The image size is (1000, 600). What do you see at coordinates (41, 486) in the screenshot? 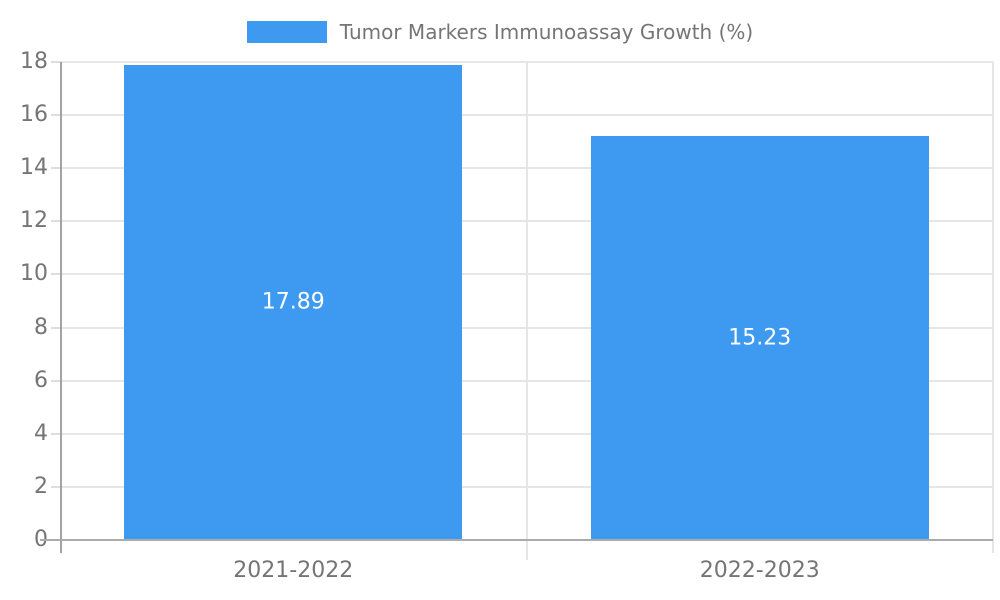
I see `y-tick-label: 2` at bounding box center [41, 486].